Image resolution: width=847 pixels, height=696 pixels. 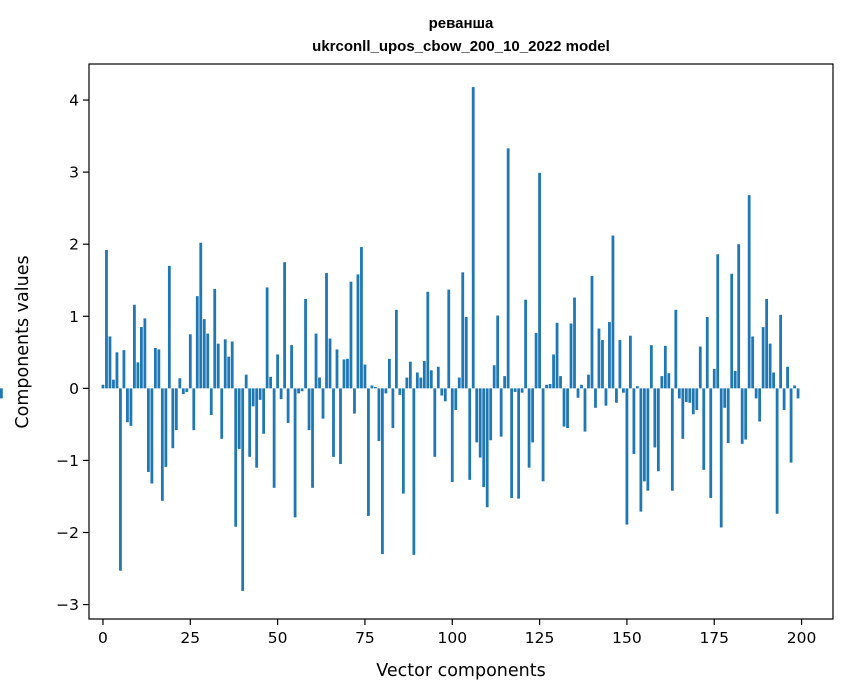 I want to click on x-tick-label: 25, so click(x=190, y=638).